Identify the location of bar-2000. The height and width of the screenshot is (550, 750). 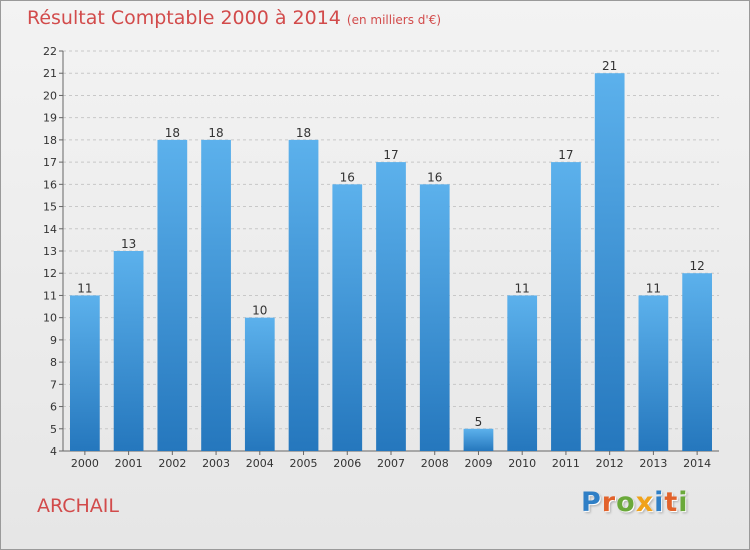
(84, 373).